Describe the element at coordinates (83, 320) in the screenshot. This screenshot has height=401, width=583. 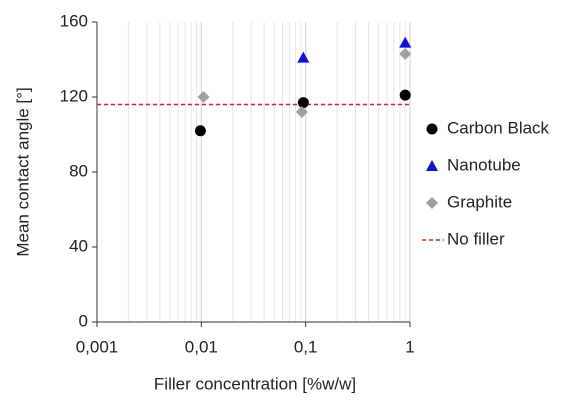
I see `y-tick-label: 0` at that location.